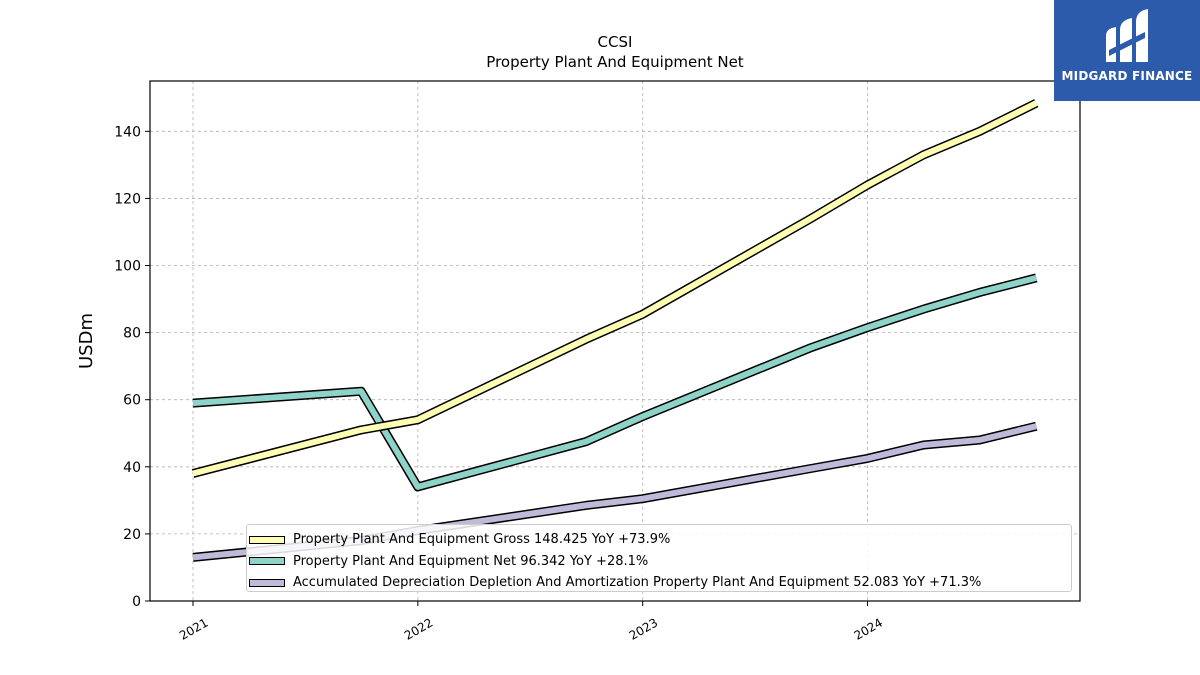  Describe the element at coordinates (418, 628) in the screenshot. I see `x-tick-label: 2022` at that location.